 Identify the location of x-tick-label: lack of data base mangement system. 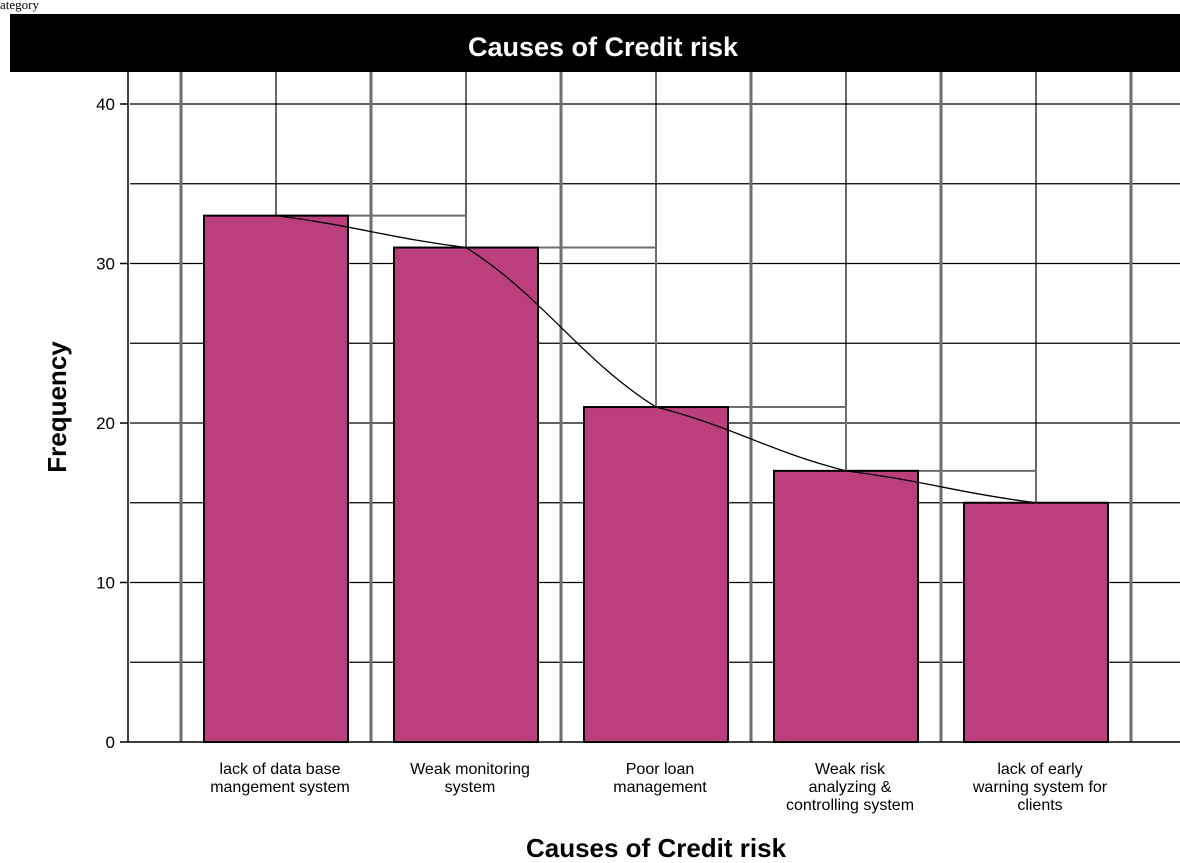
(280, 778).